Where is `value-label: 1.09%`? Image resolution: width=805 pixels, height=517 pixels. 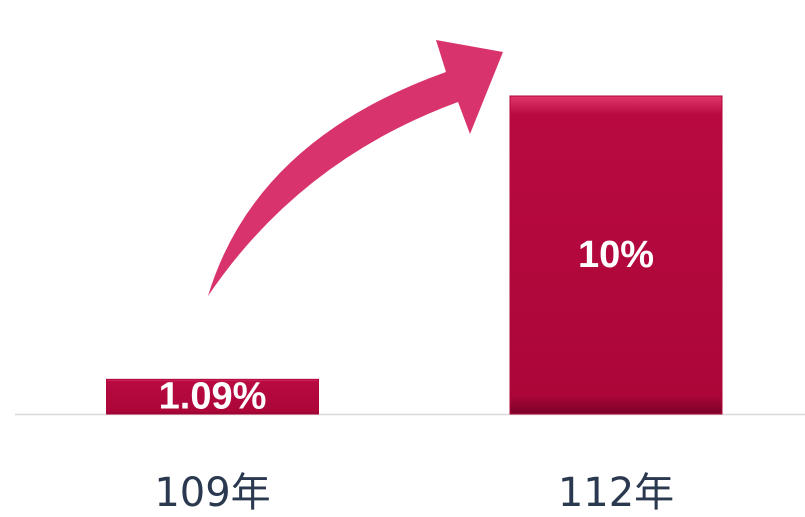
value-label: 1.09% is located at coordinates (213, 397).